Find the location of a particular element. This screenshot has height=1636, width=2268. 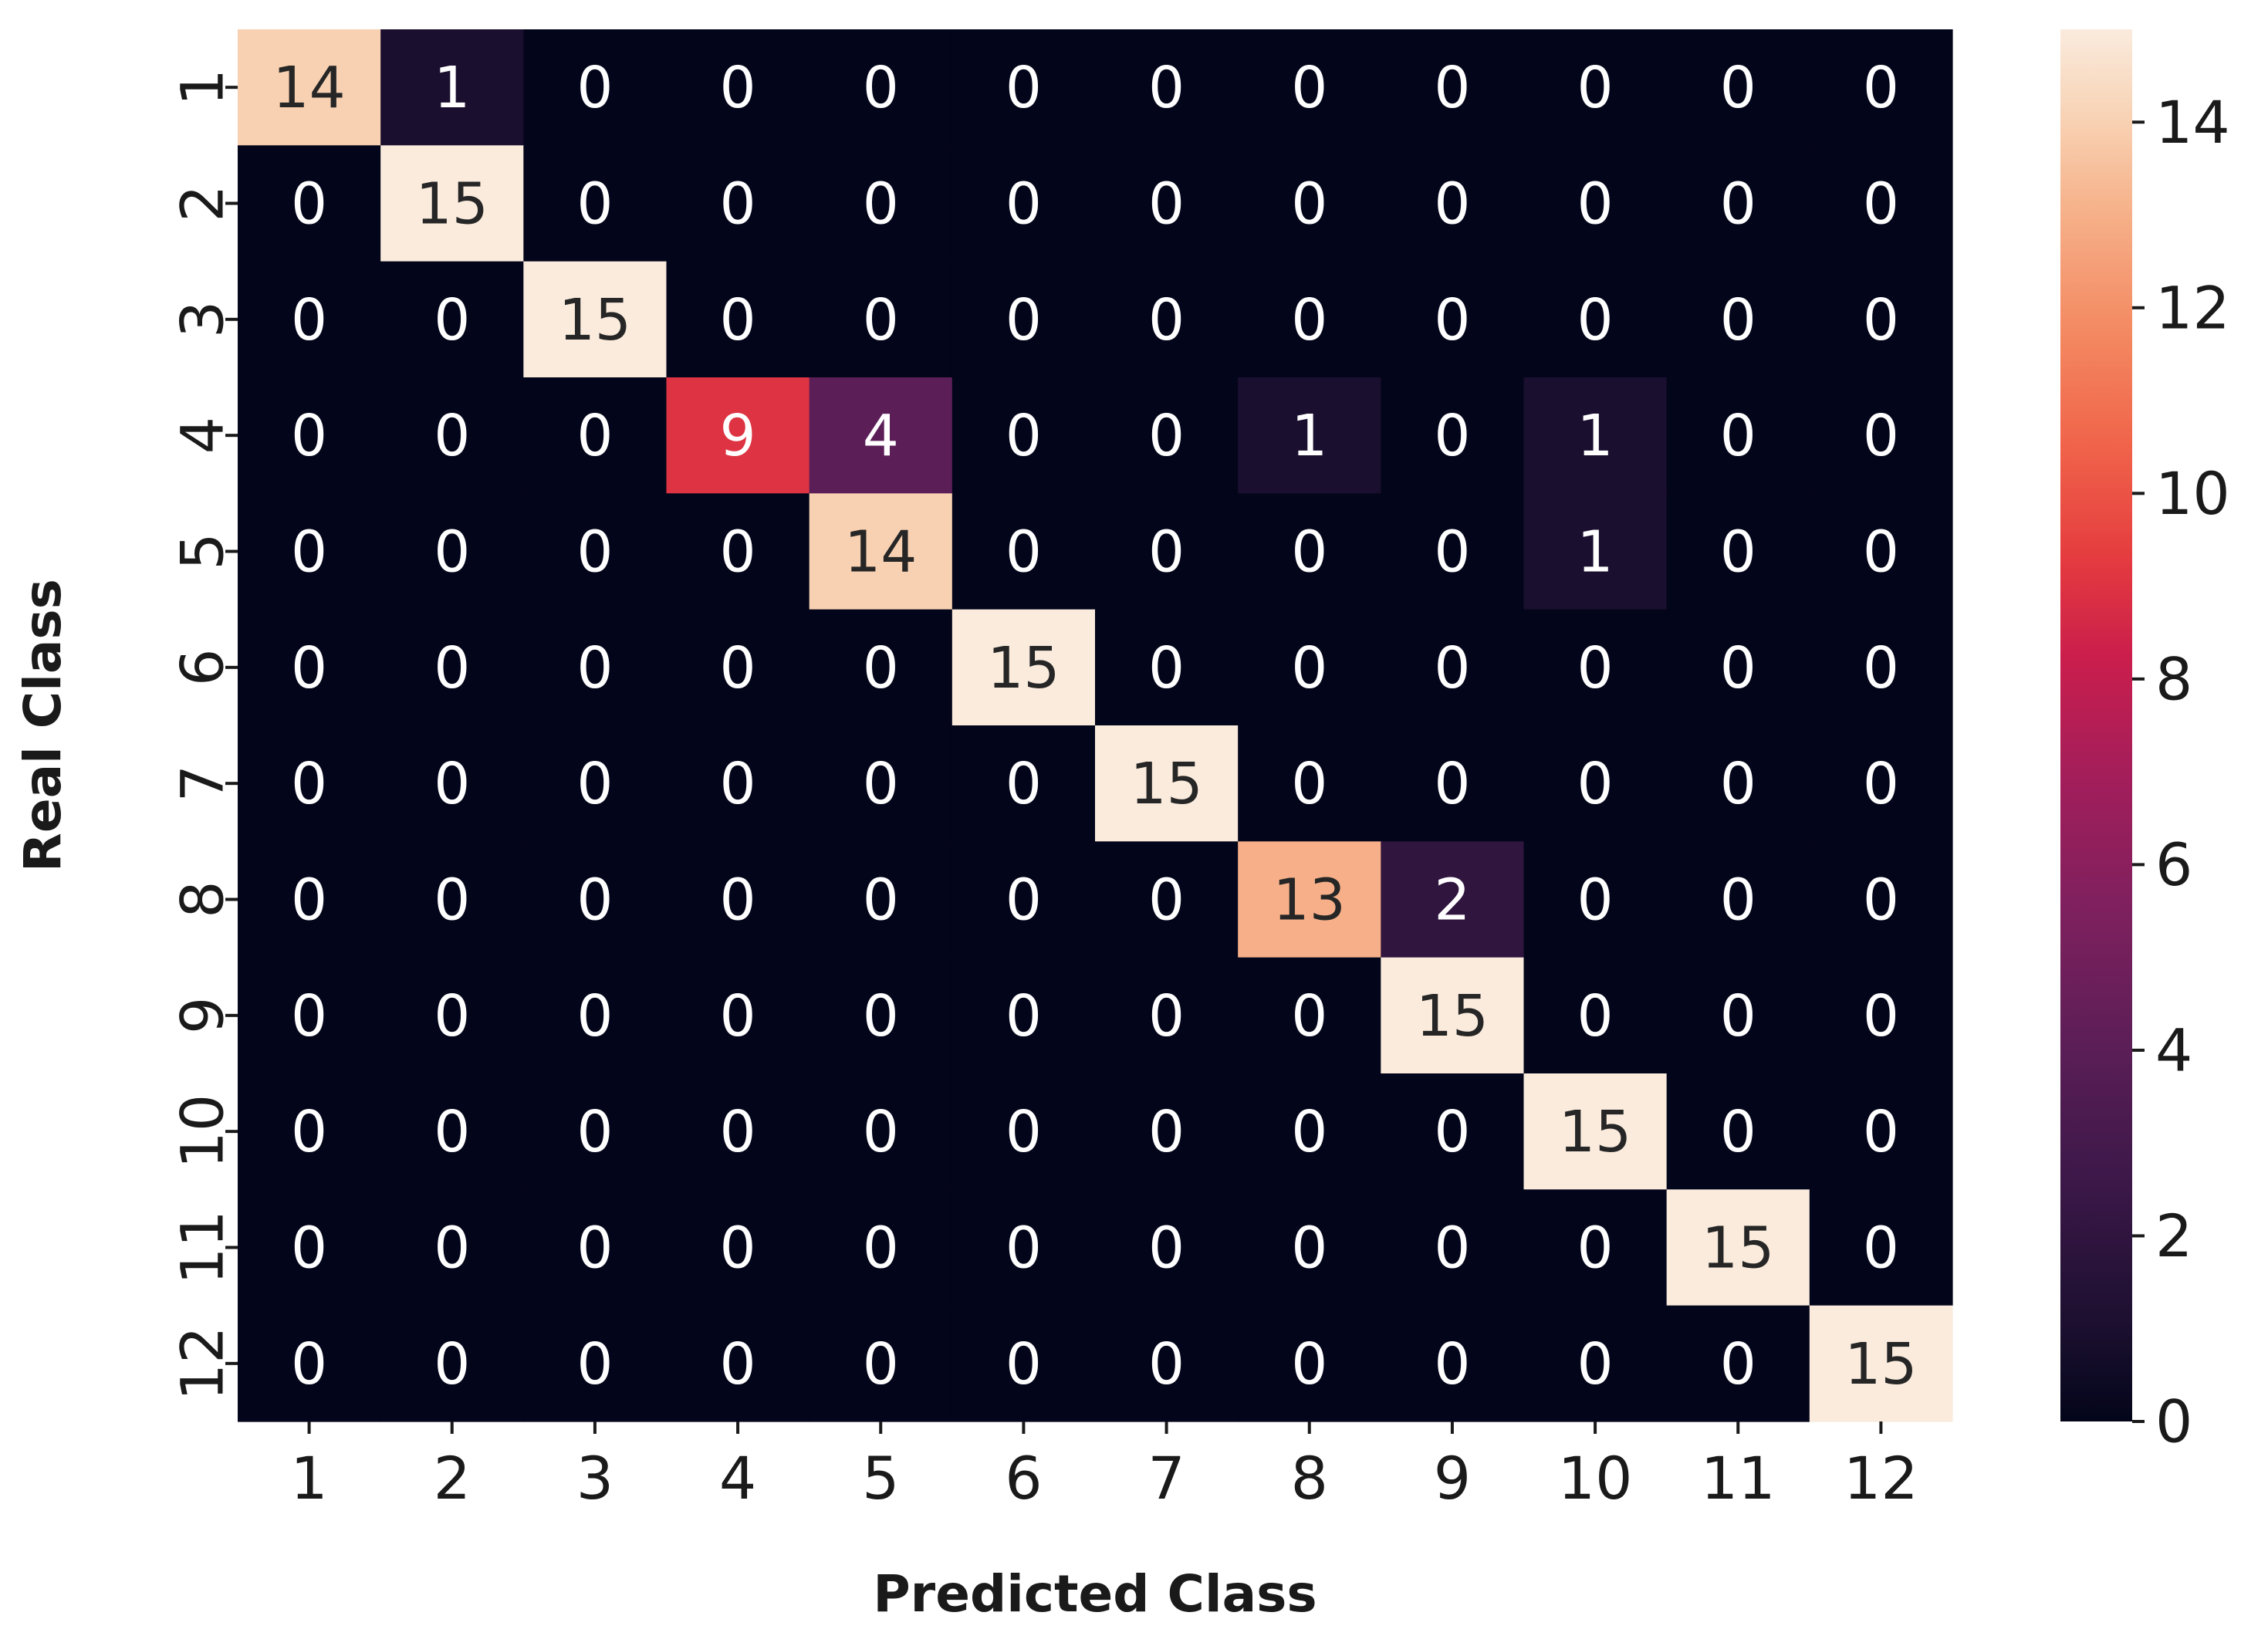

x-tick-label: 5 is located at coordinates (880, 1479).